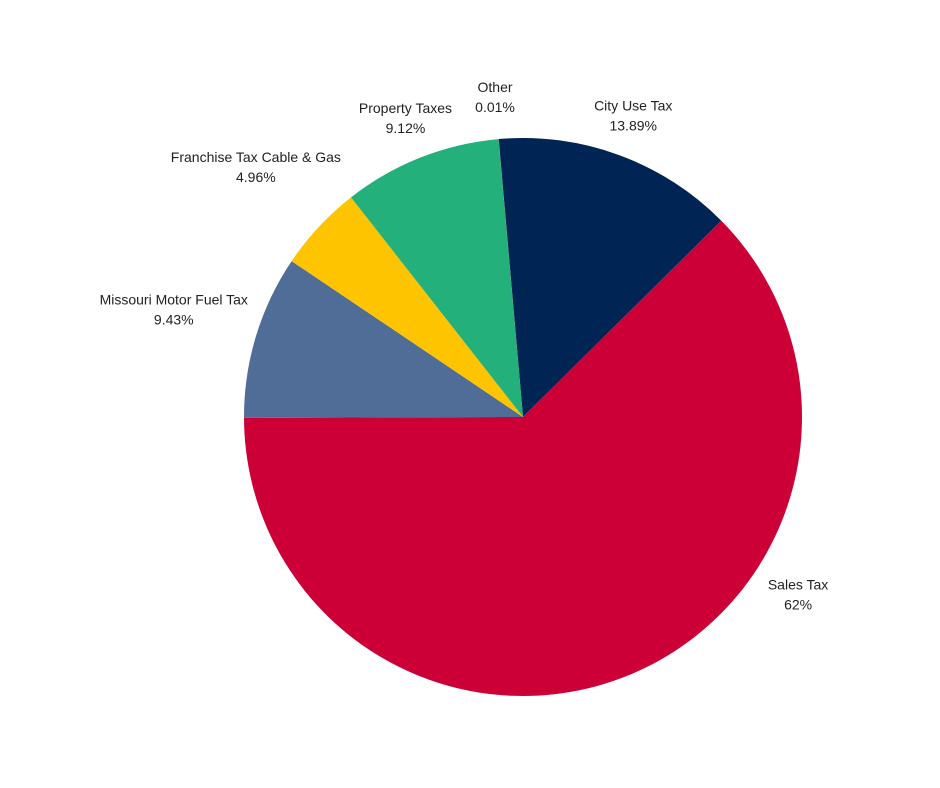 The width and height of the screenshot is (940, 788). Describe the element at coordinates (798, 604) in the screenshot. I see `slice-value-label: 62%` at that location.